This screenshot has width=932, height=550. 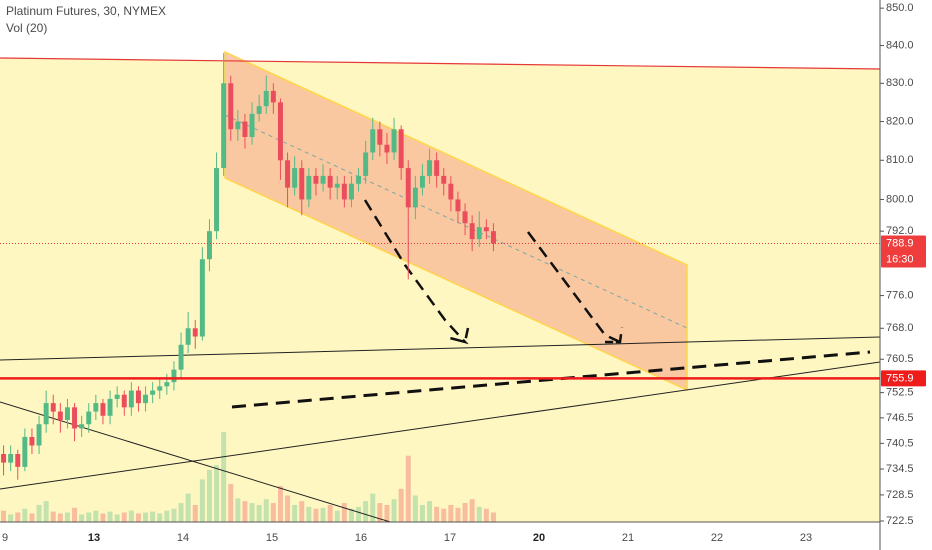 What do you see at coordinates (440, 536) in the screenshot?
I see `time-axis` at bounding box center [440, 536].